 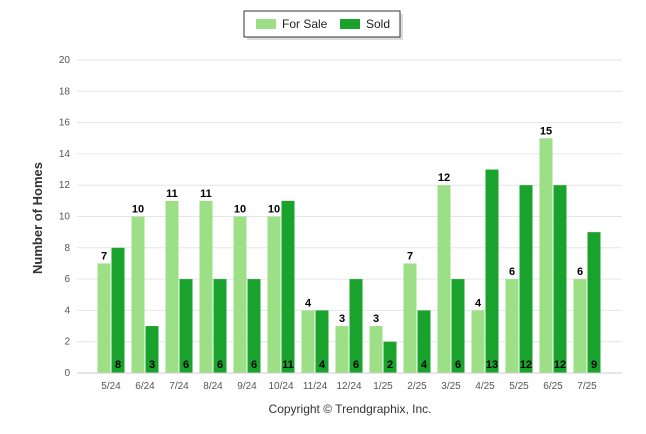 What do you see at coordinates (67, 248) in the screenshot?
I see `y-tick-label: 8` at bounding box center [67, 248].